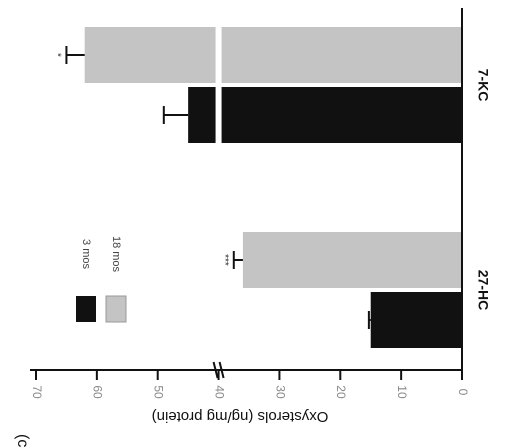  What do you see at coordinates (101, 279) in the screenshot?
I see `legend: 3 mos 18 mos` at bounding box center [101, 279].